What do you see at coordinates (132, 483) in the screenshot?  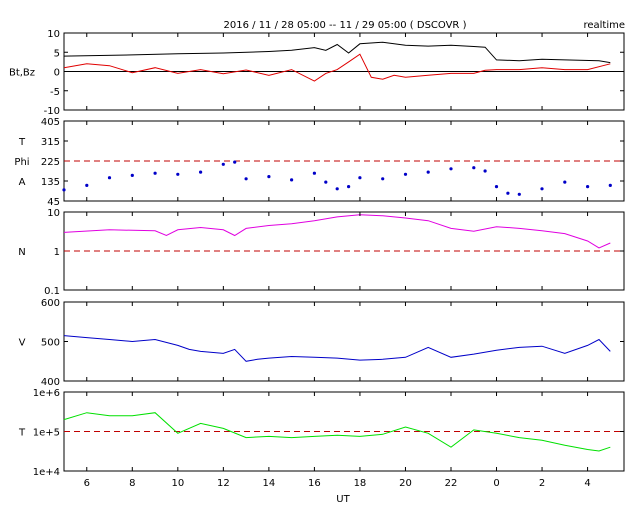 I see `x-tick-label: 8` at bounding box center [132, 483].